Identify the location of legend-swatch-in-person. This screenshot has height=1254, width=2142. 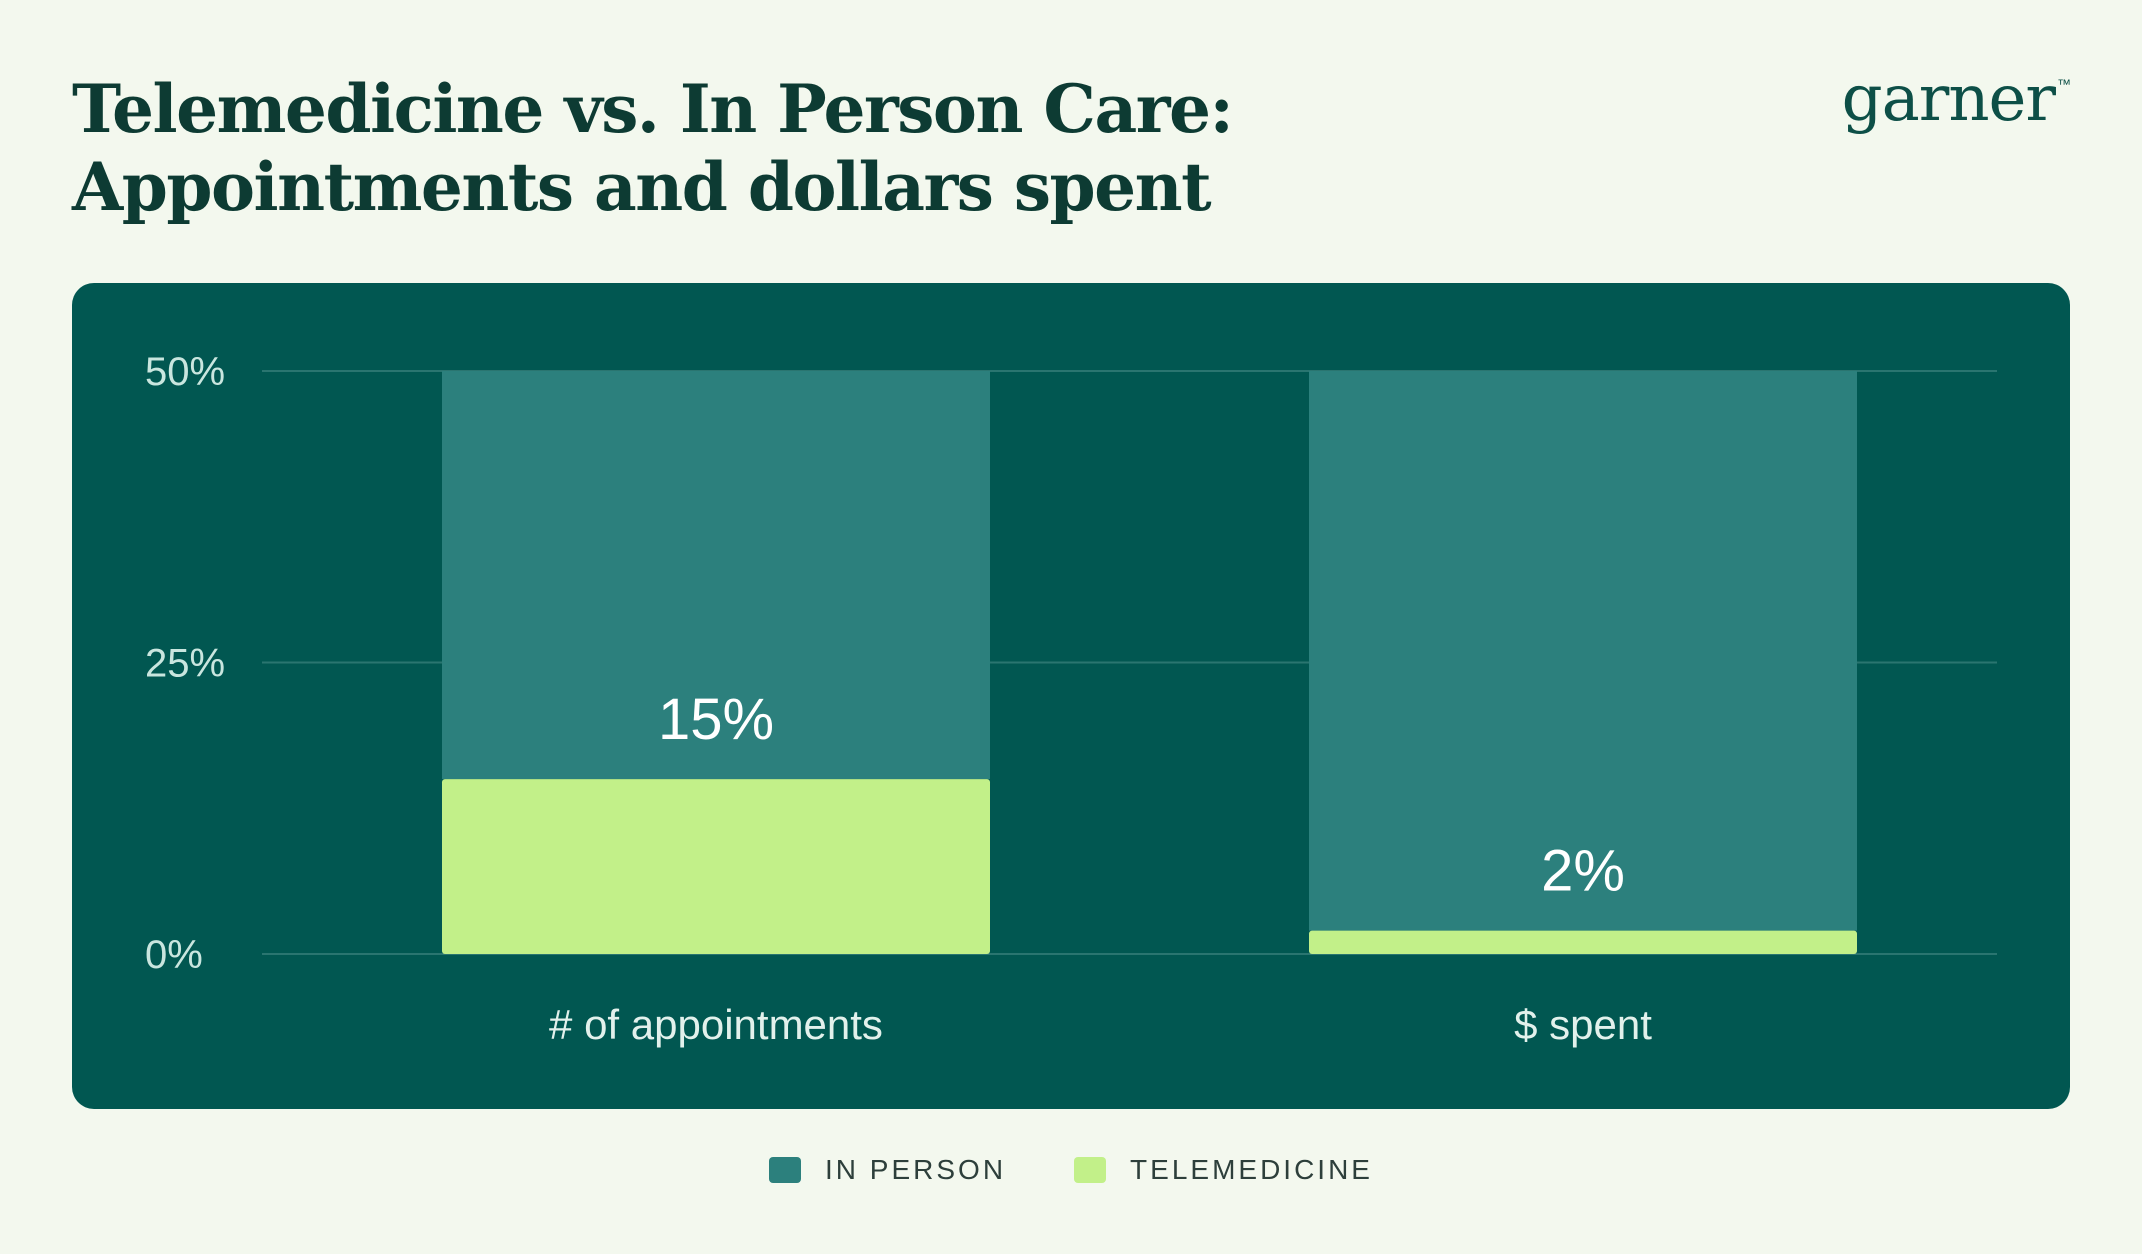
(785, 1170).